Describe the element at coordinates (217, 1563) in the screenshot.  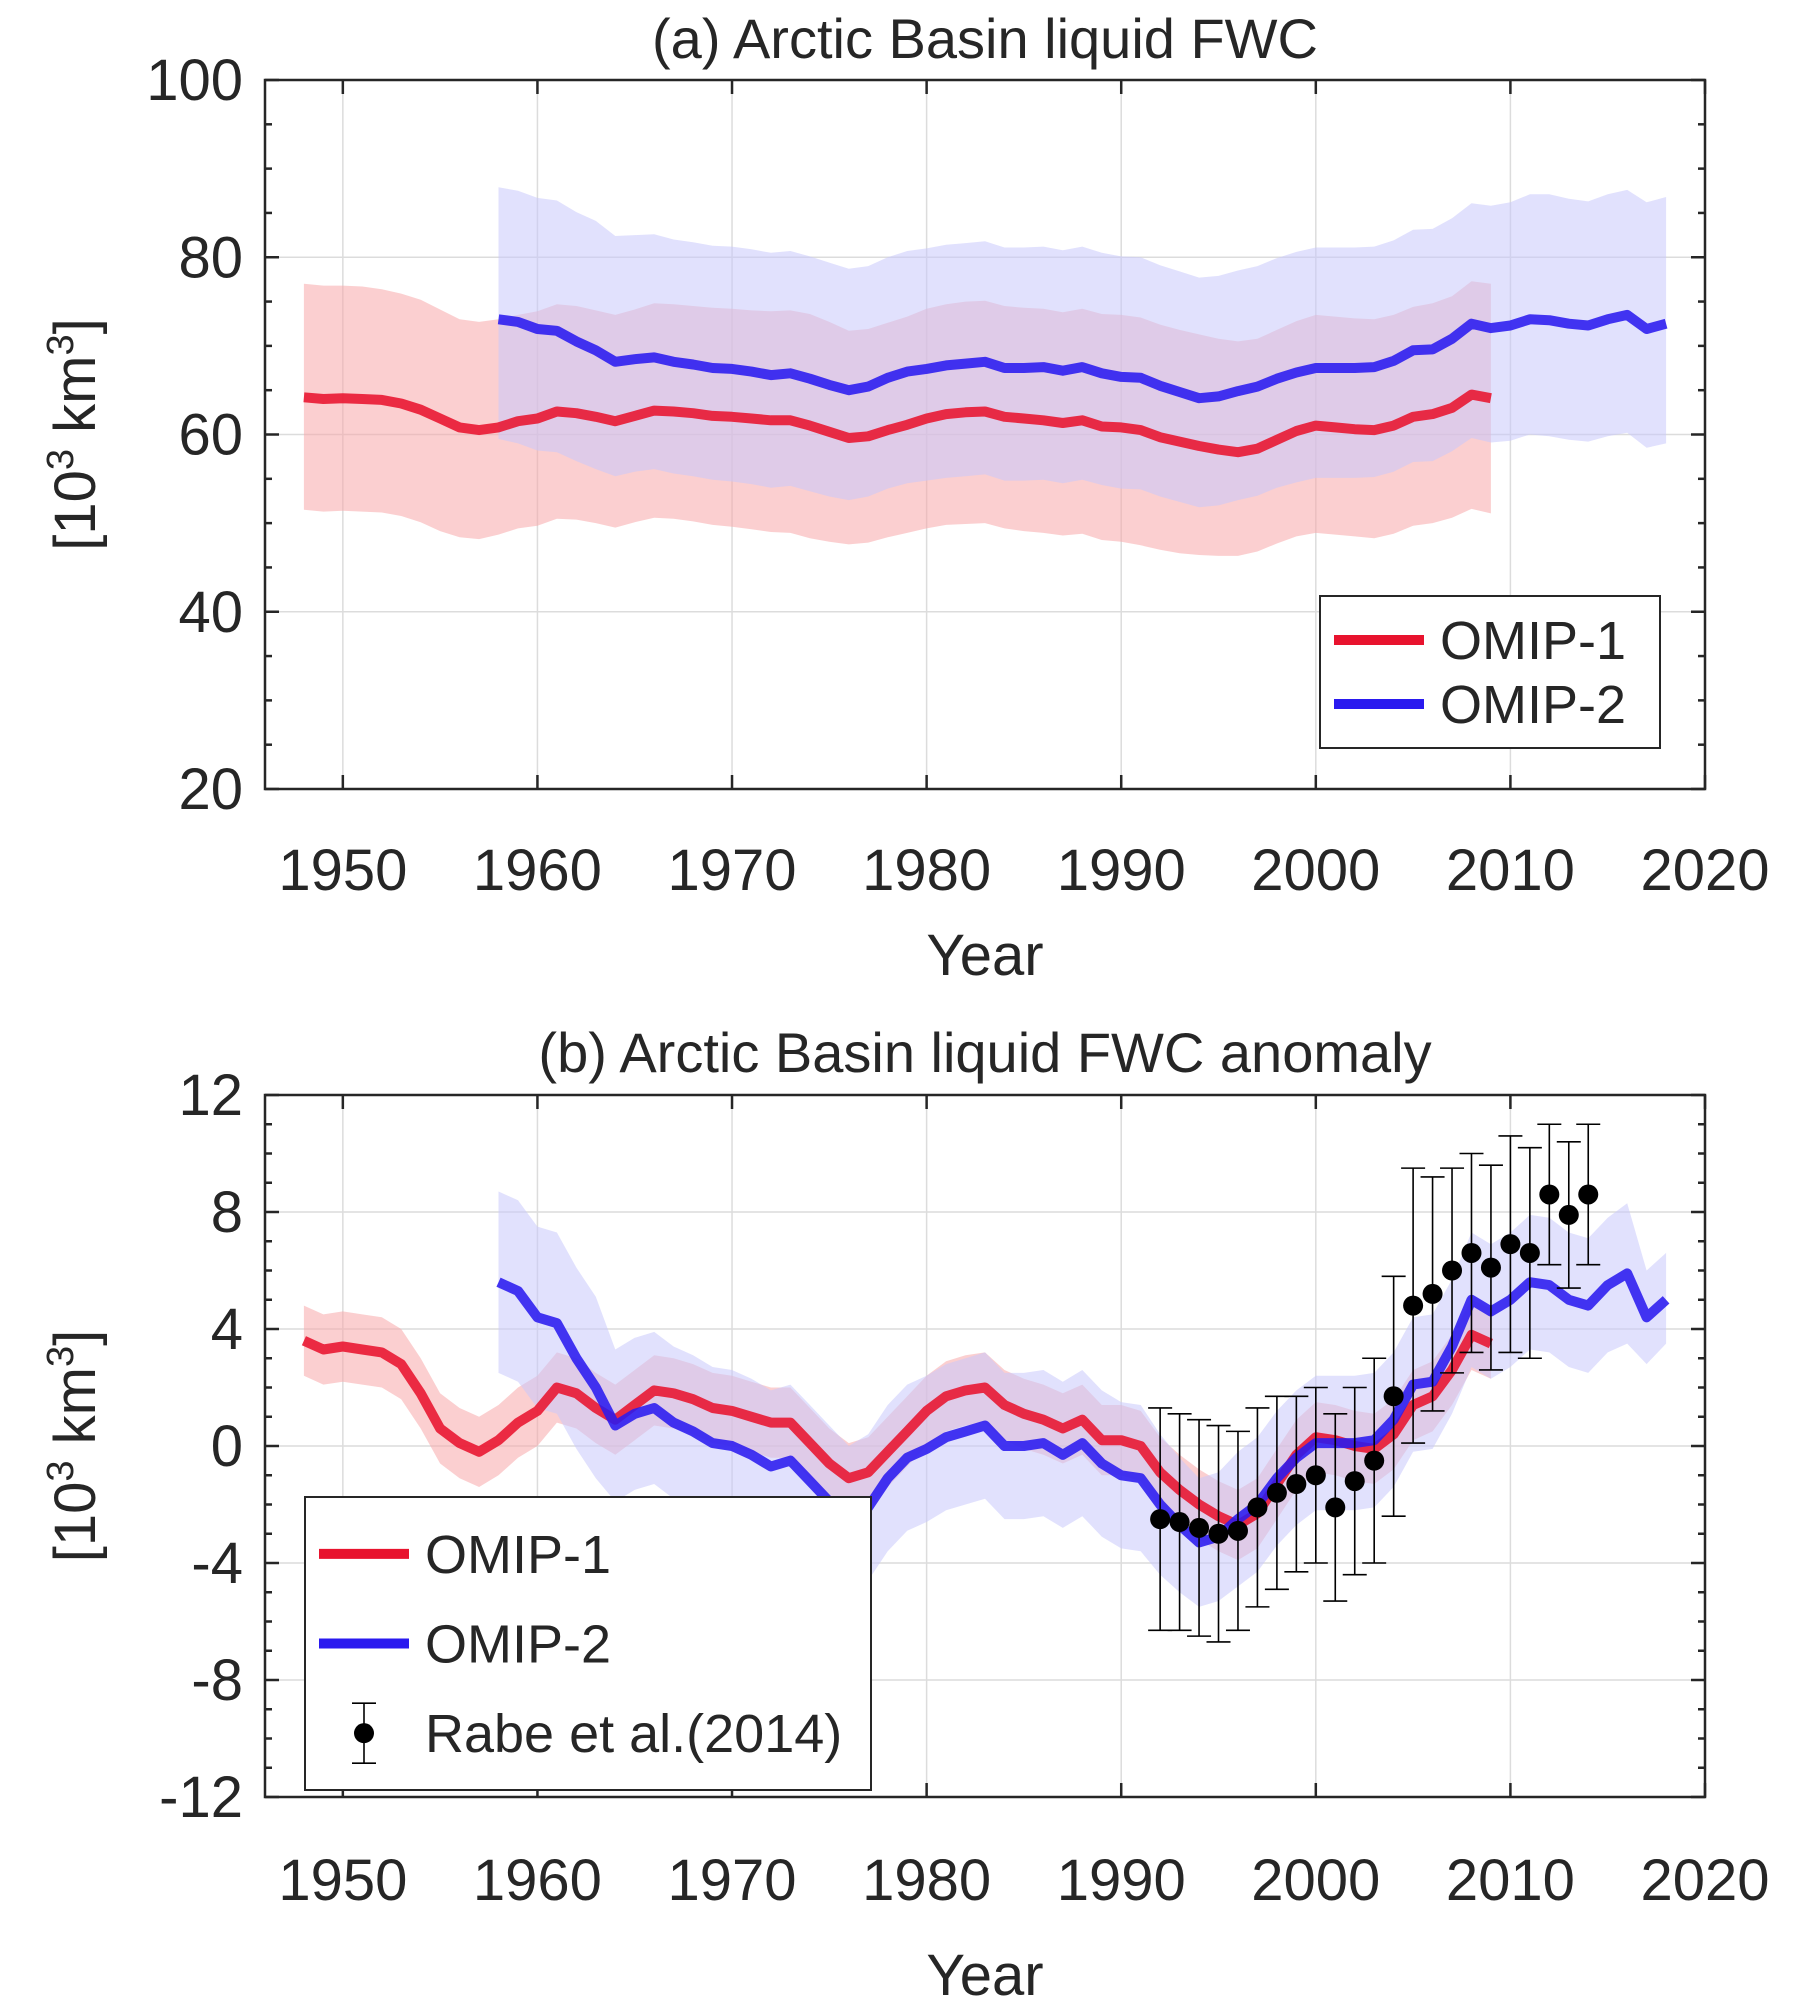
I see `y-tick-label: -4` at that location.